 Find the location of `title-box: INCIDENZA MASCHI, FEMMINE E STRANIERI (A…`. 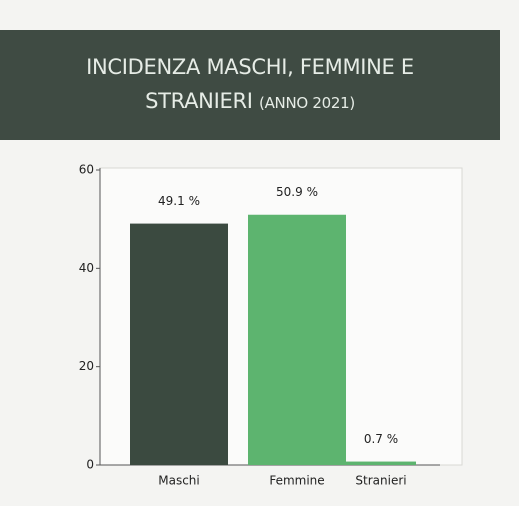

title-box: INCIDENZA MASCHI, FEMMINE E STRANIERI (A… is located at coordinates (250, 85).